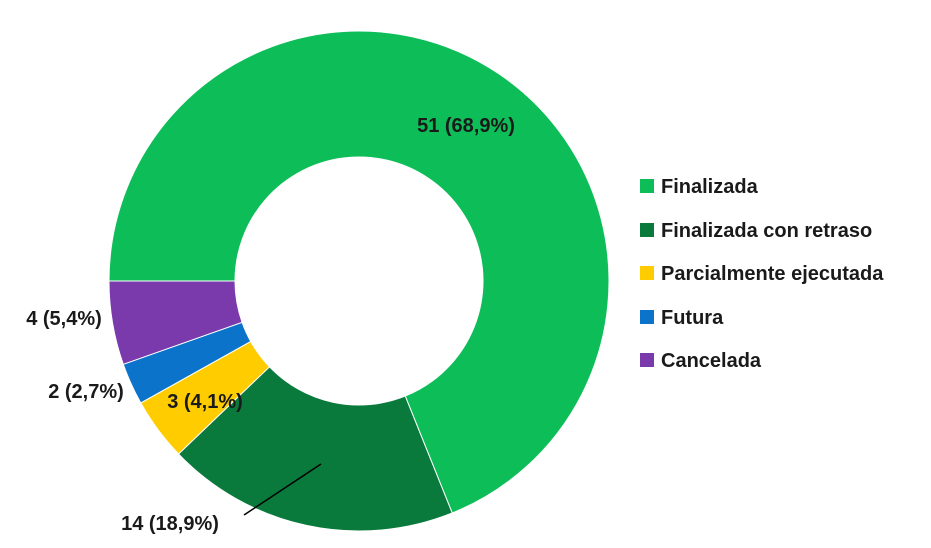 Image resolution: width=931 pixels, height=548 pixels. Describe the element at coordinates (205, 402) in the screenshot. I see `data-label-parcialmente-ejecutada: 3 (4,1%)` at that location.